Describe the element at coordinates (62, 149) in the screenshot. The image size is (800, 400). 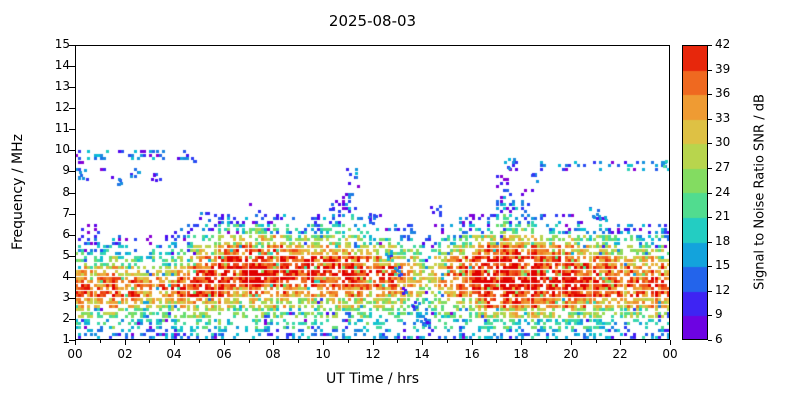
I see `y-tick-label: 10` at that location.